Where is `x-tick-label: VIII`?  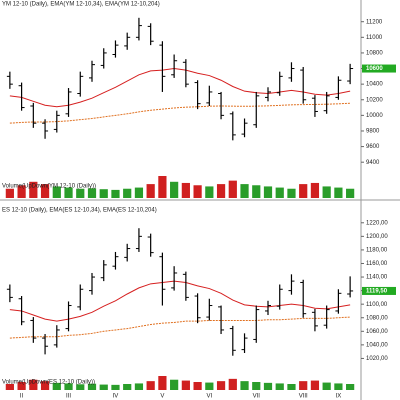
x-tick-label: VIII is located at coordinates (303, 397).